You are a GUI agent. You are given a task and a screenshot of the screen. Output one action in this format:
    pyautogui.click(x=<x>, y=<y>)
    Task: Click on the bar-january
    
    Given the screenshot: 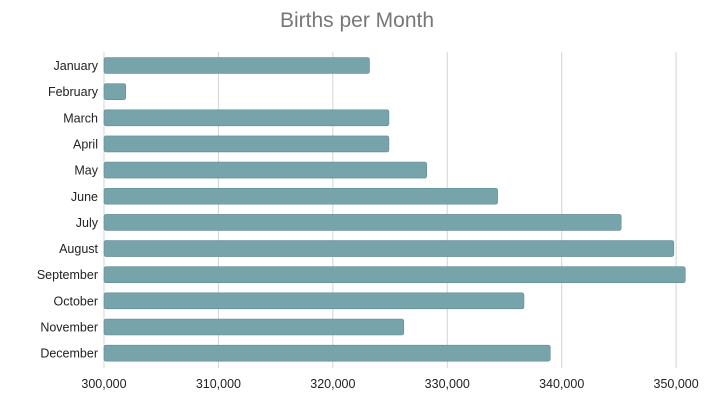 What is the action you would take?
    pyautogui.click(x=236, y=65)
    